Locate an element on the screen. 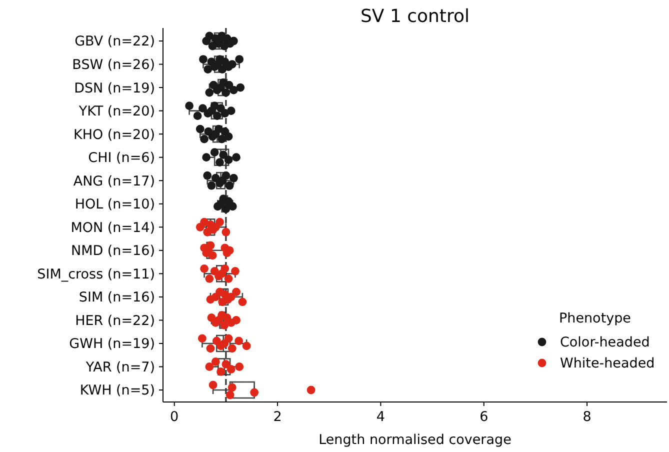  x-axis-title: Length normalised coverage is located at coordinates (415, 440).